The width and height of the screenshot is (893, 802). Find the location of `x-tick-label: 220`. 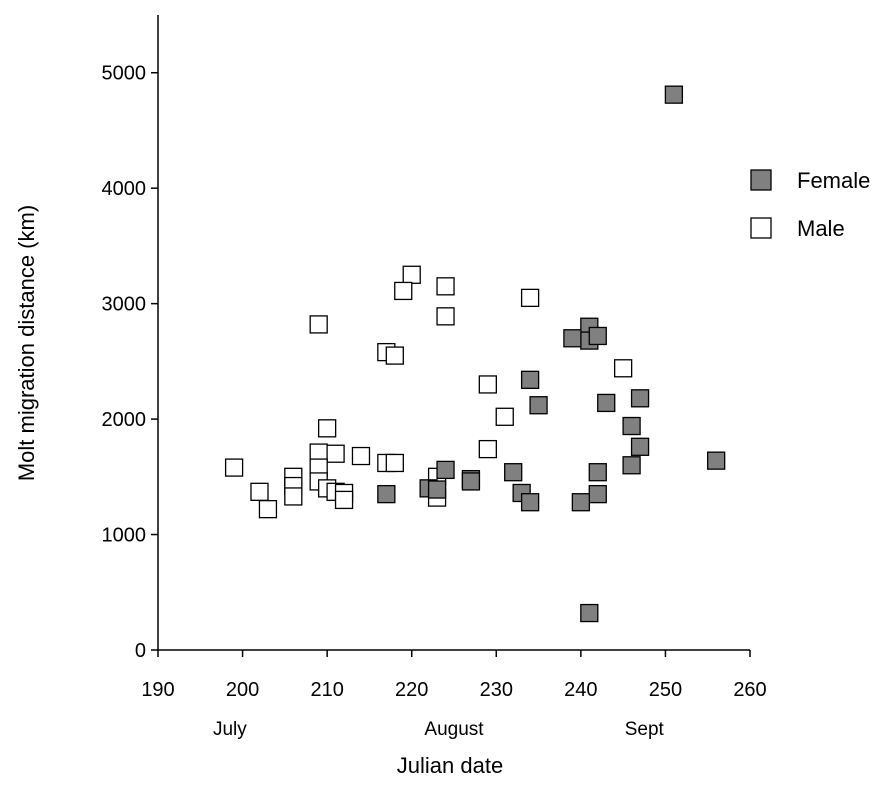

x-tick-label: 220 is located at coordinates (411, 690).